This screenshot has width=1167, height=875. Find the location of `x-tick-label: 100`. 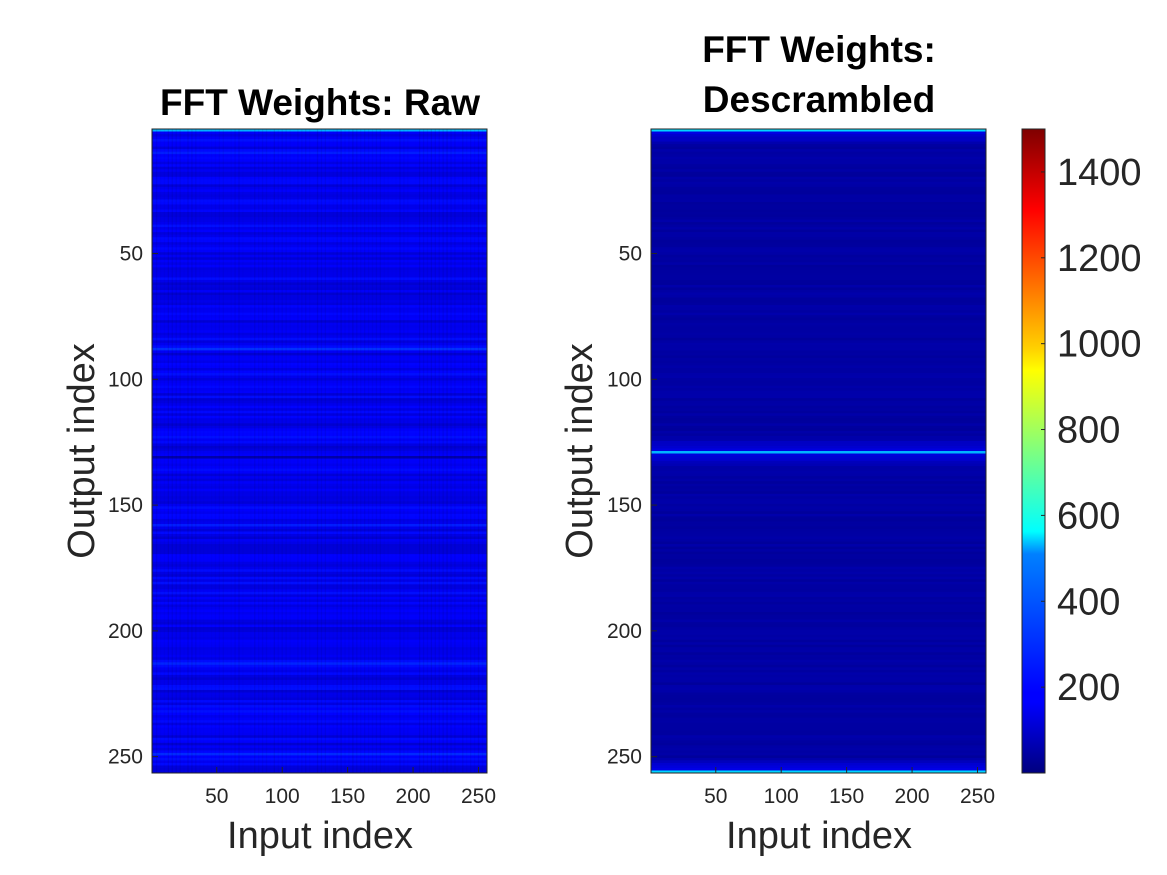

x-tick-label: 100 is located at coordinates (282, 796).